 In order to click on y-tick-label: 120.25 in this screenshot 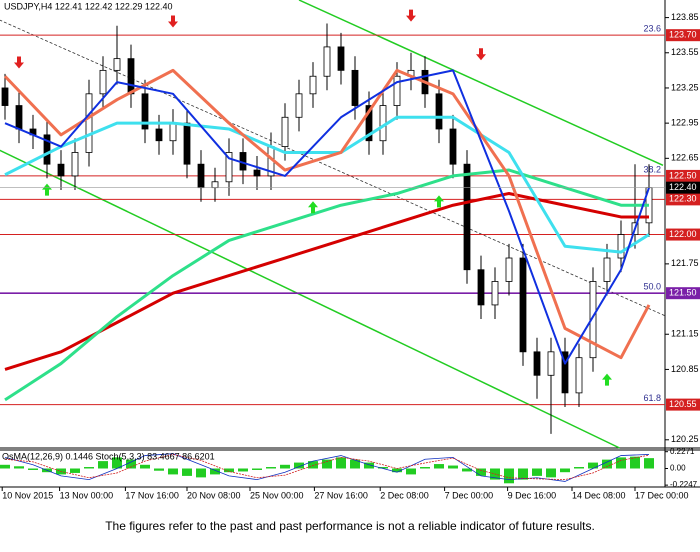, I will do `click(685, 439)`.